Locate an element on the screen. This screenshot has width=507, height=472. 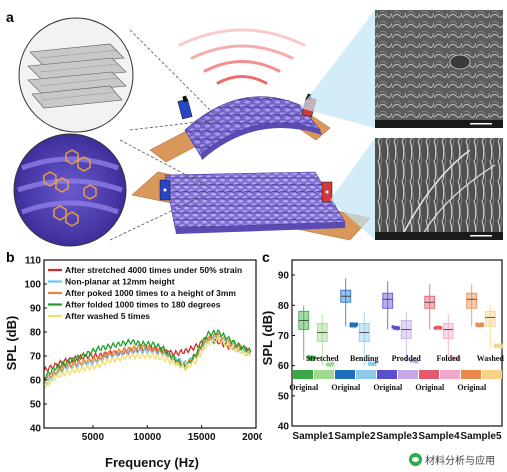
panel-label-b: b is located at coordinates (10, 257).